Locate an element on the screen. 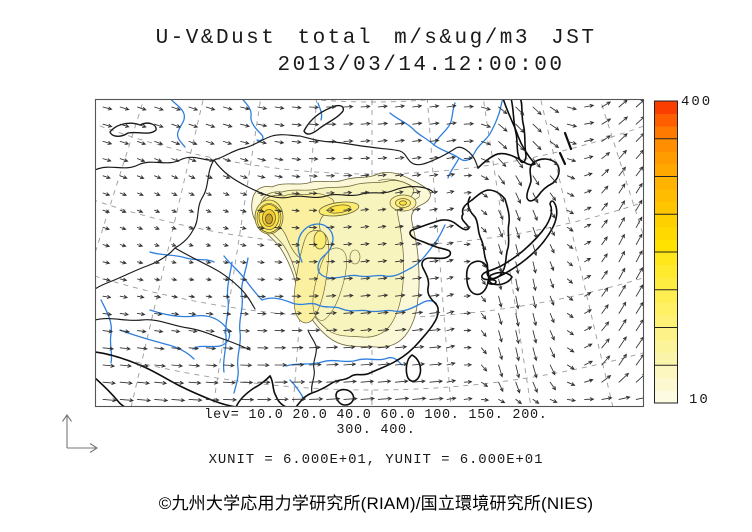 The image size is (752, 532). dust-contour-inner-line is located at coordinates (329, 284).